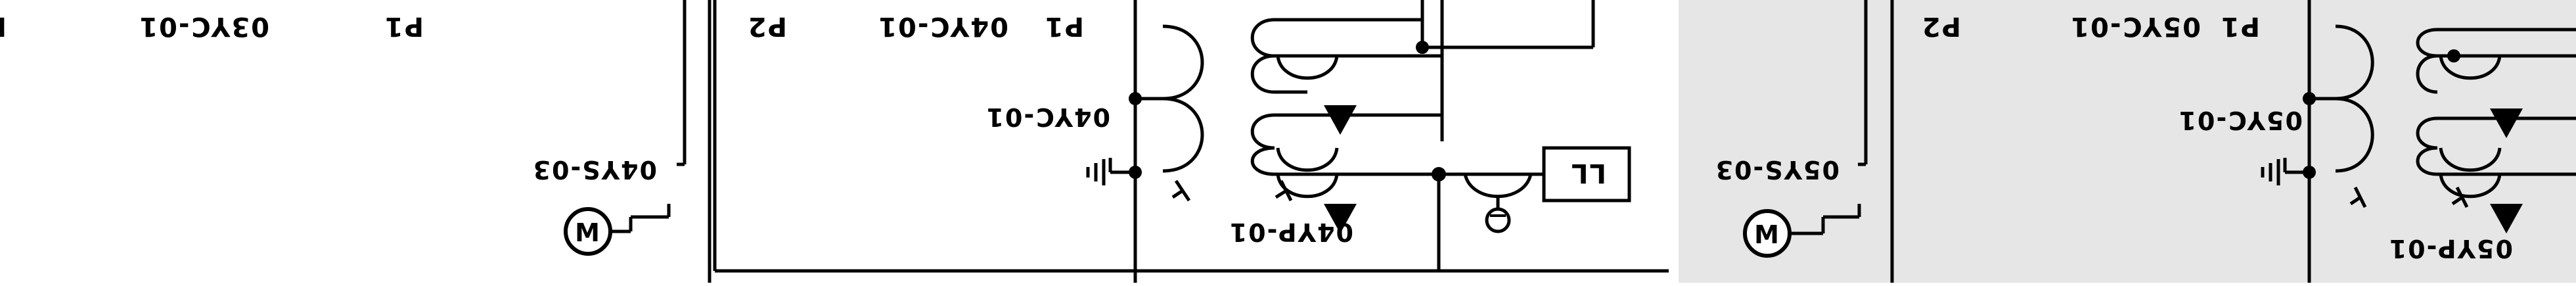  What do you see at coordinates (1498, 186) in the screenshot?
I see `lamp-arc` at bounding box center [1498, 186].